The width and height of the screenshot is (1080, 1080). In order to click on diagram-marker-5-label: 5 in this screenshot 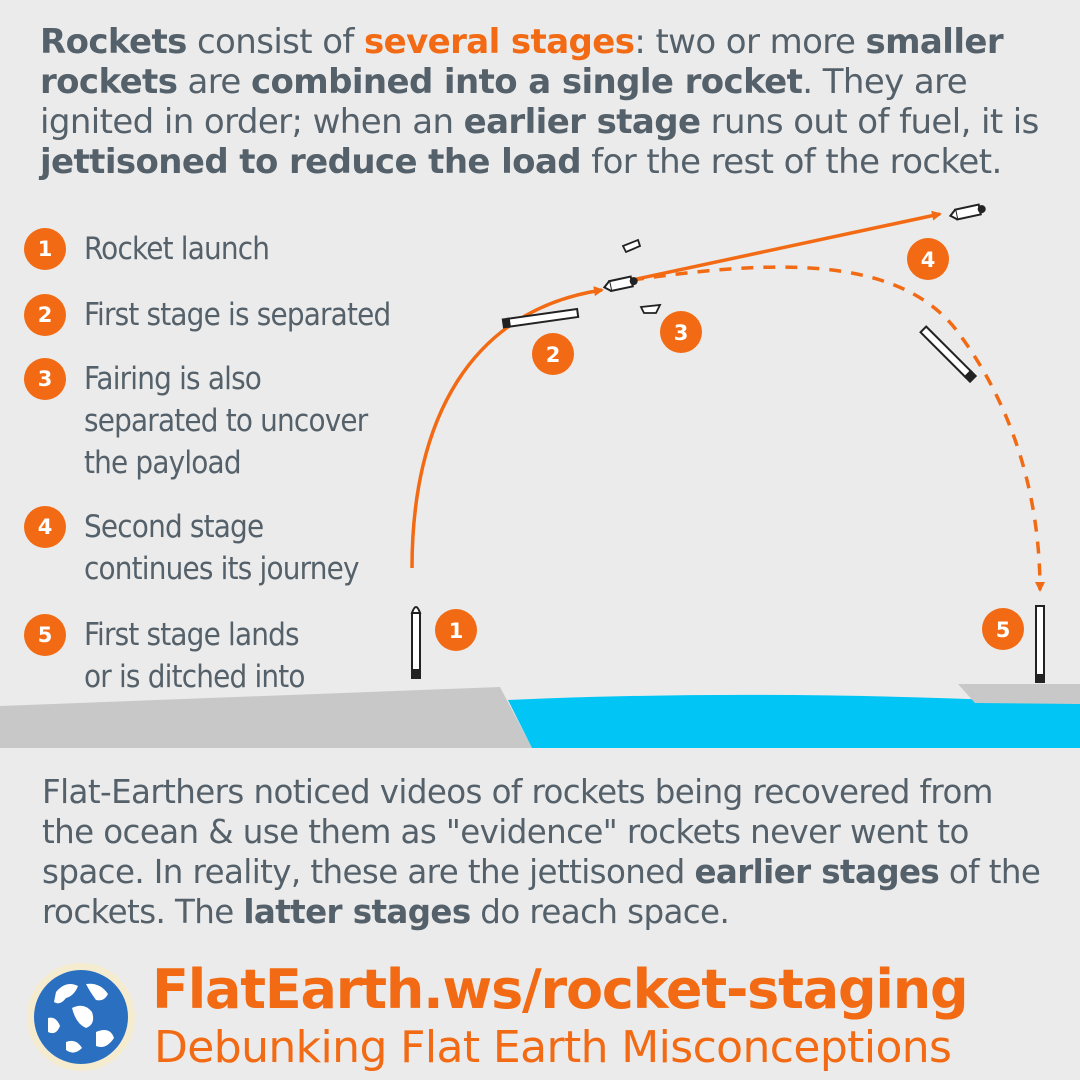, I will do `click(1003, 630)`.